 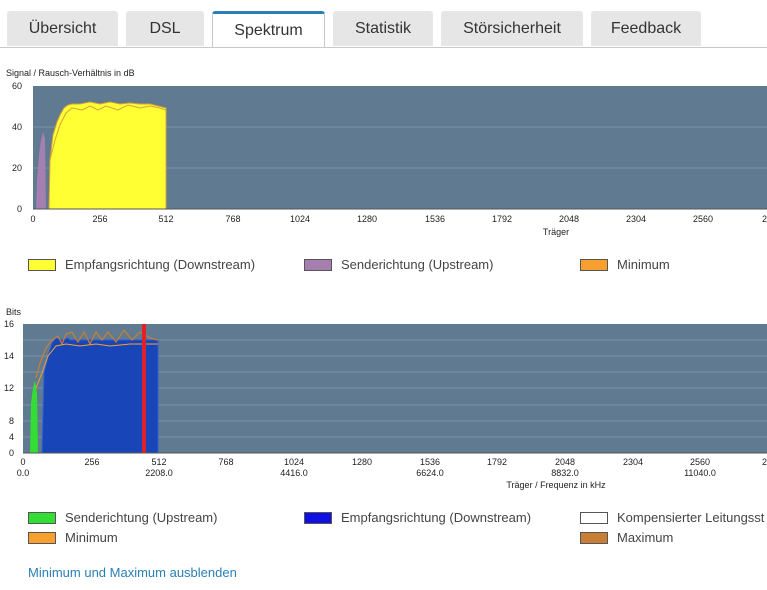 What do you see at coordinates (19, 209) in the screenshot?
I see `snr-ytick-0: 0` at bounding box center [19, 209].